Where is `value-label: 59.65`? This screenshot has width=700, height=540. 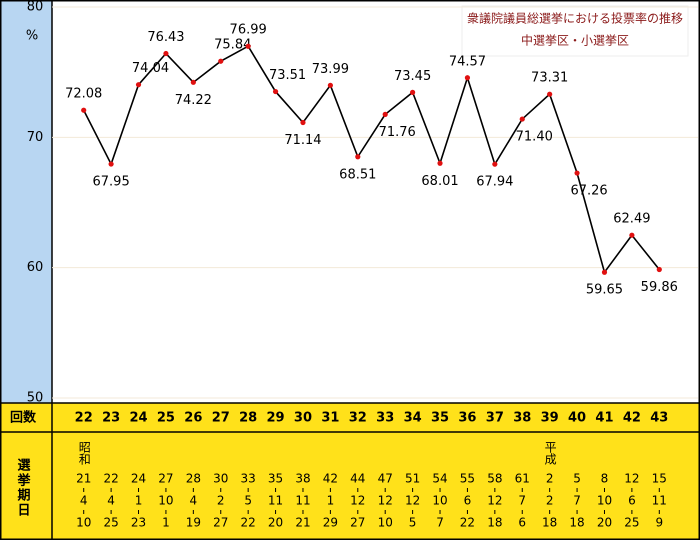 value-label: 59.65 is located at coordinates (604, 290).